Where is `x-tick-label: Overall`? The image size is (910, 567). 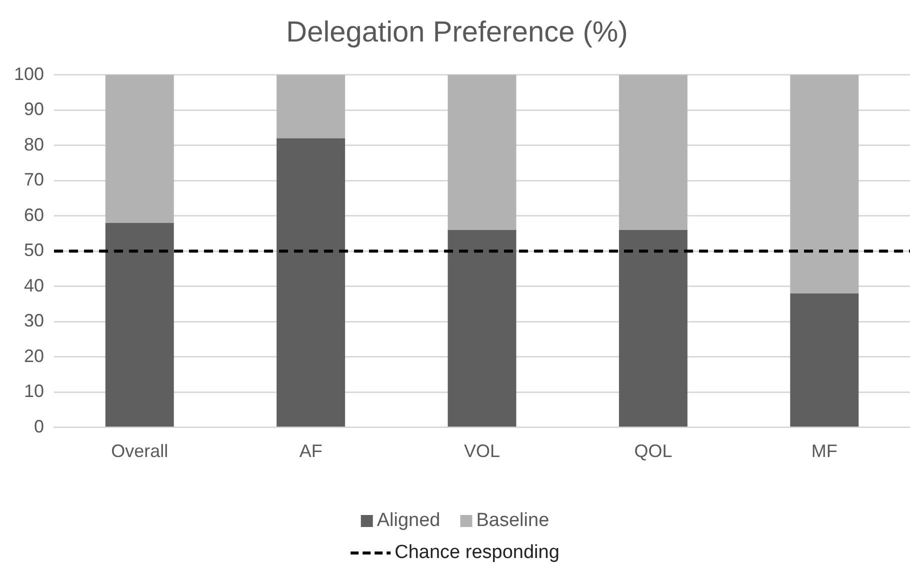
x-tick-label: Overall is located at coordinates (139, 451).